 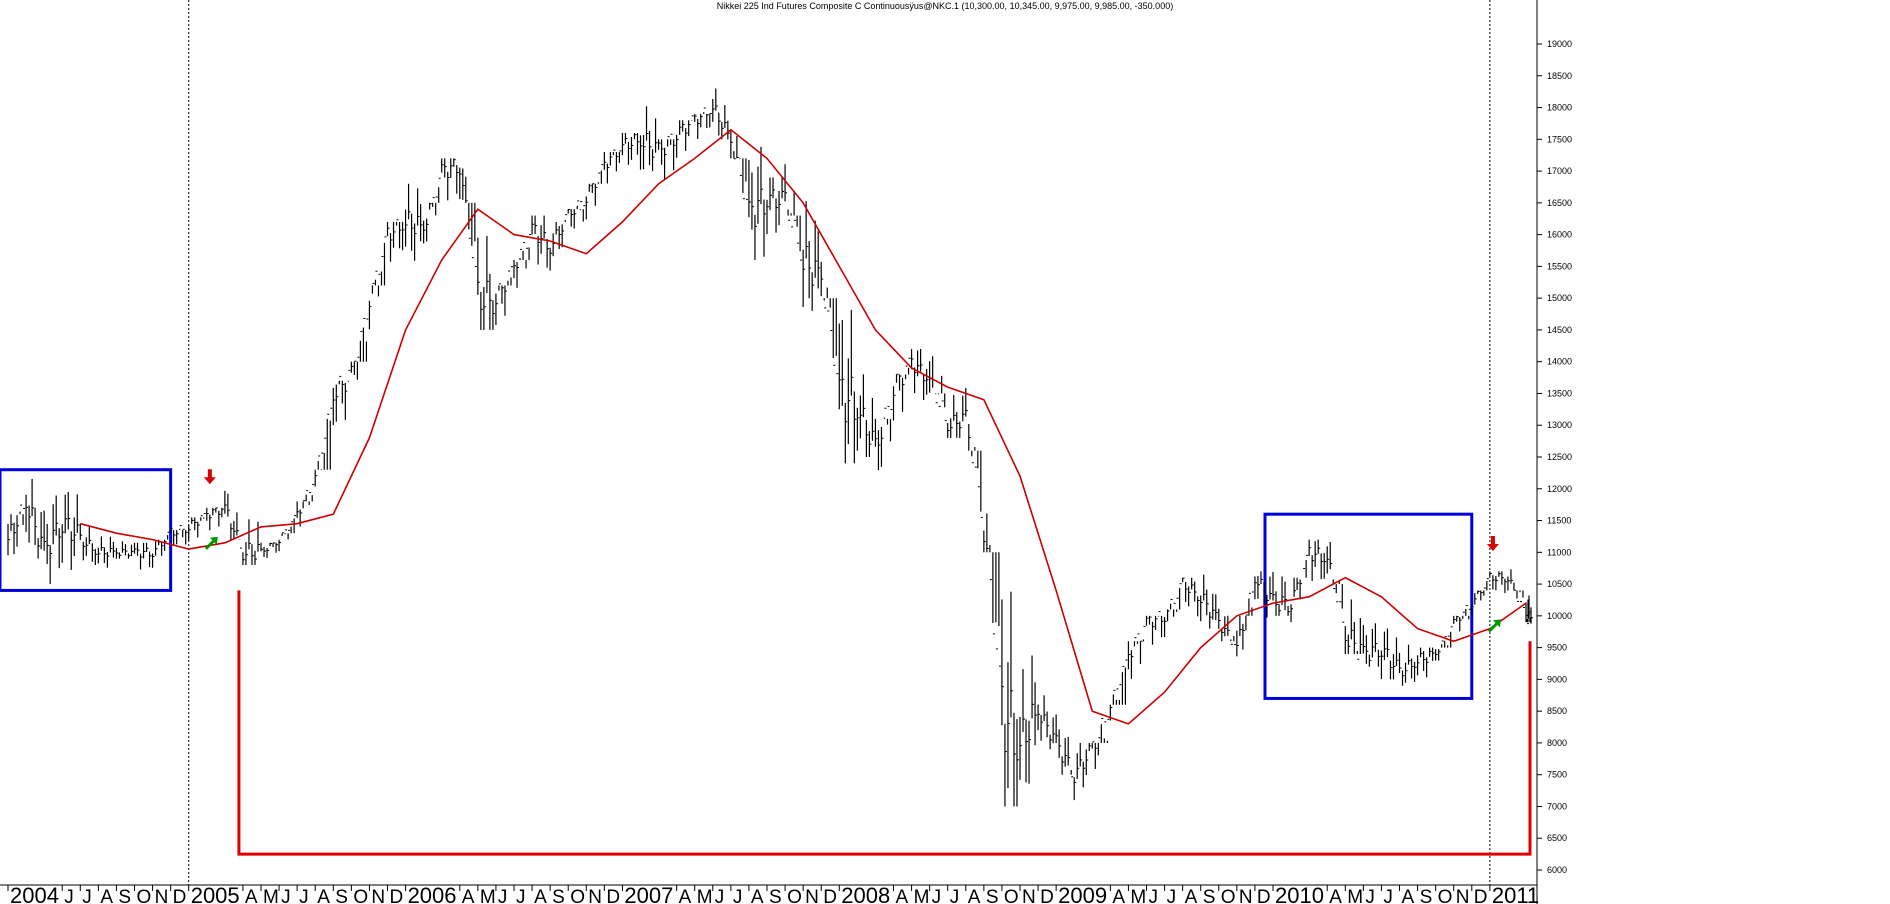 What do you see at coordinates (1557, 648) in the screenshot?
I see `y-tick-label: 9500` at bounding box center [1557, 648].